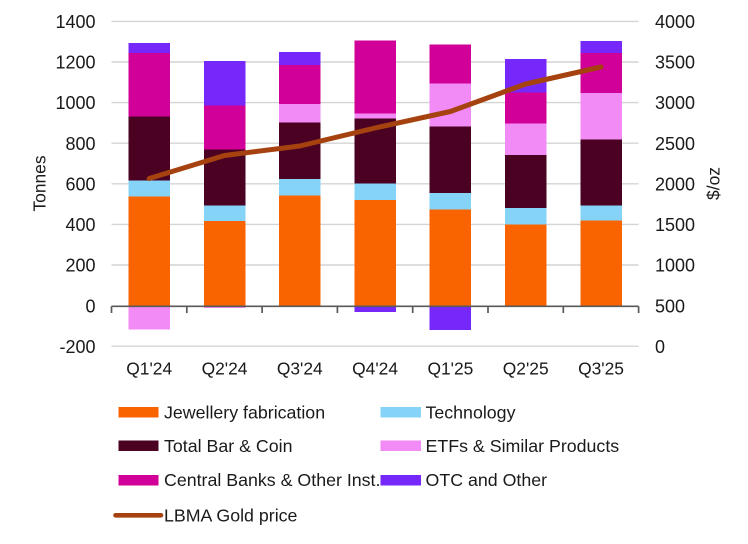  What do you see at coordinates (39, 183) in the screenshot?
I see `svg-text: Tonnes` at bounding box center [39, 183].